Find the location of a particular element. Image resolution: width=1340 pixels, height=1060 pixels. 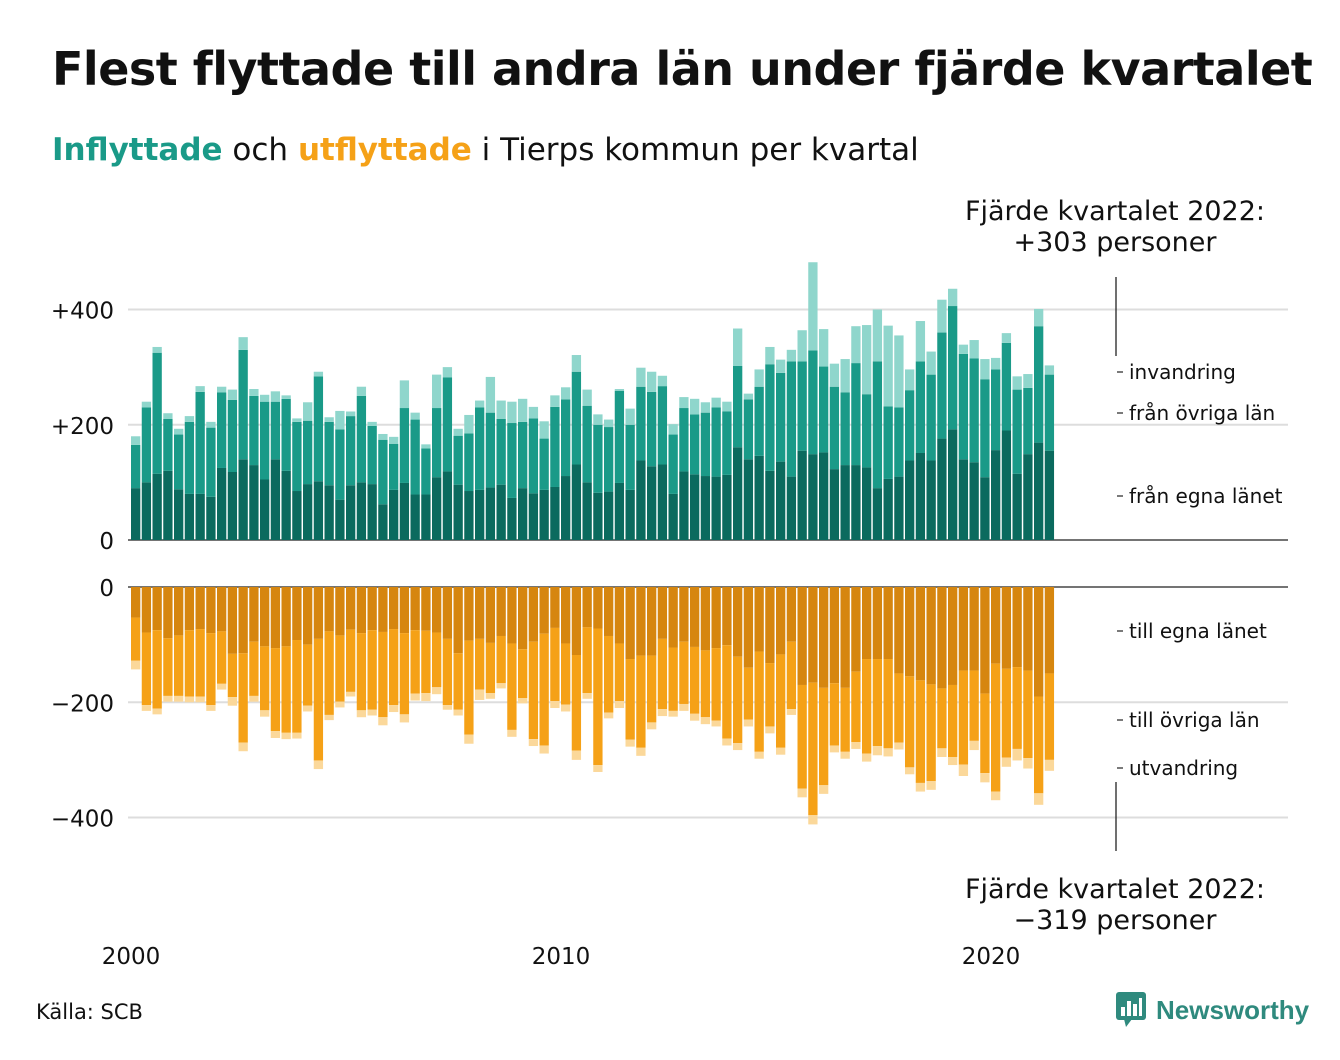

annotation-top-line1: Fjärde kvartalet 2022: is located at coordinates (1115, 211).